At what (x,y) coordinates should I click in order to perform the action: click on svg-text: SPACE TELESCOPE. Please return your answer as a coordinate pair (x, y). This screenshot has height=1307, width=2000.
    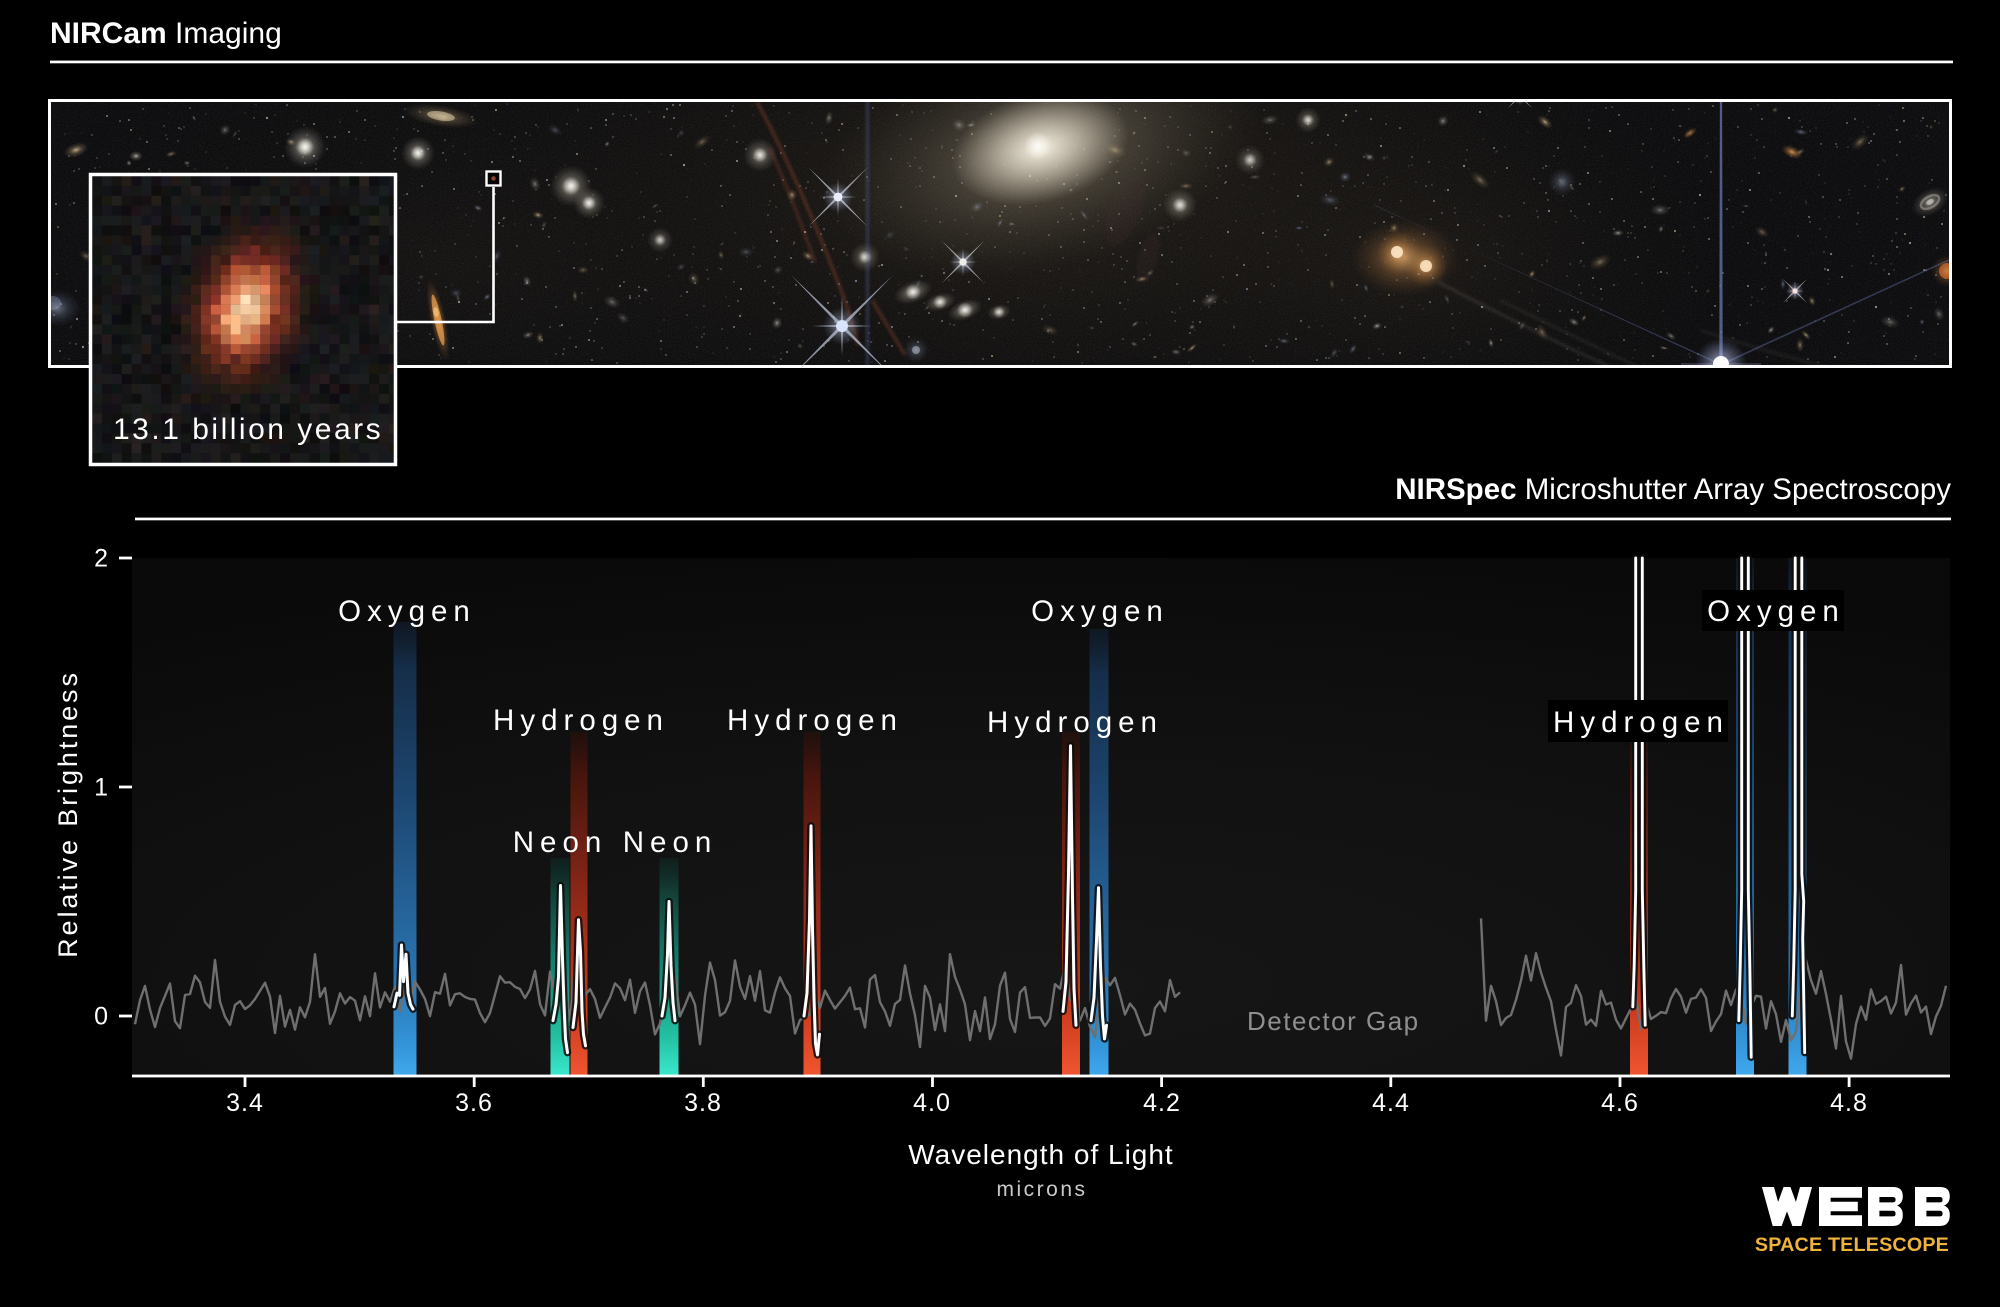
    Looking at the image, I should click on (1852, 1245).